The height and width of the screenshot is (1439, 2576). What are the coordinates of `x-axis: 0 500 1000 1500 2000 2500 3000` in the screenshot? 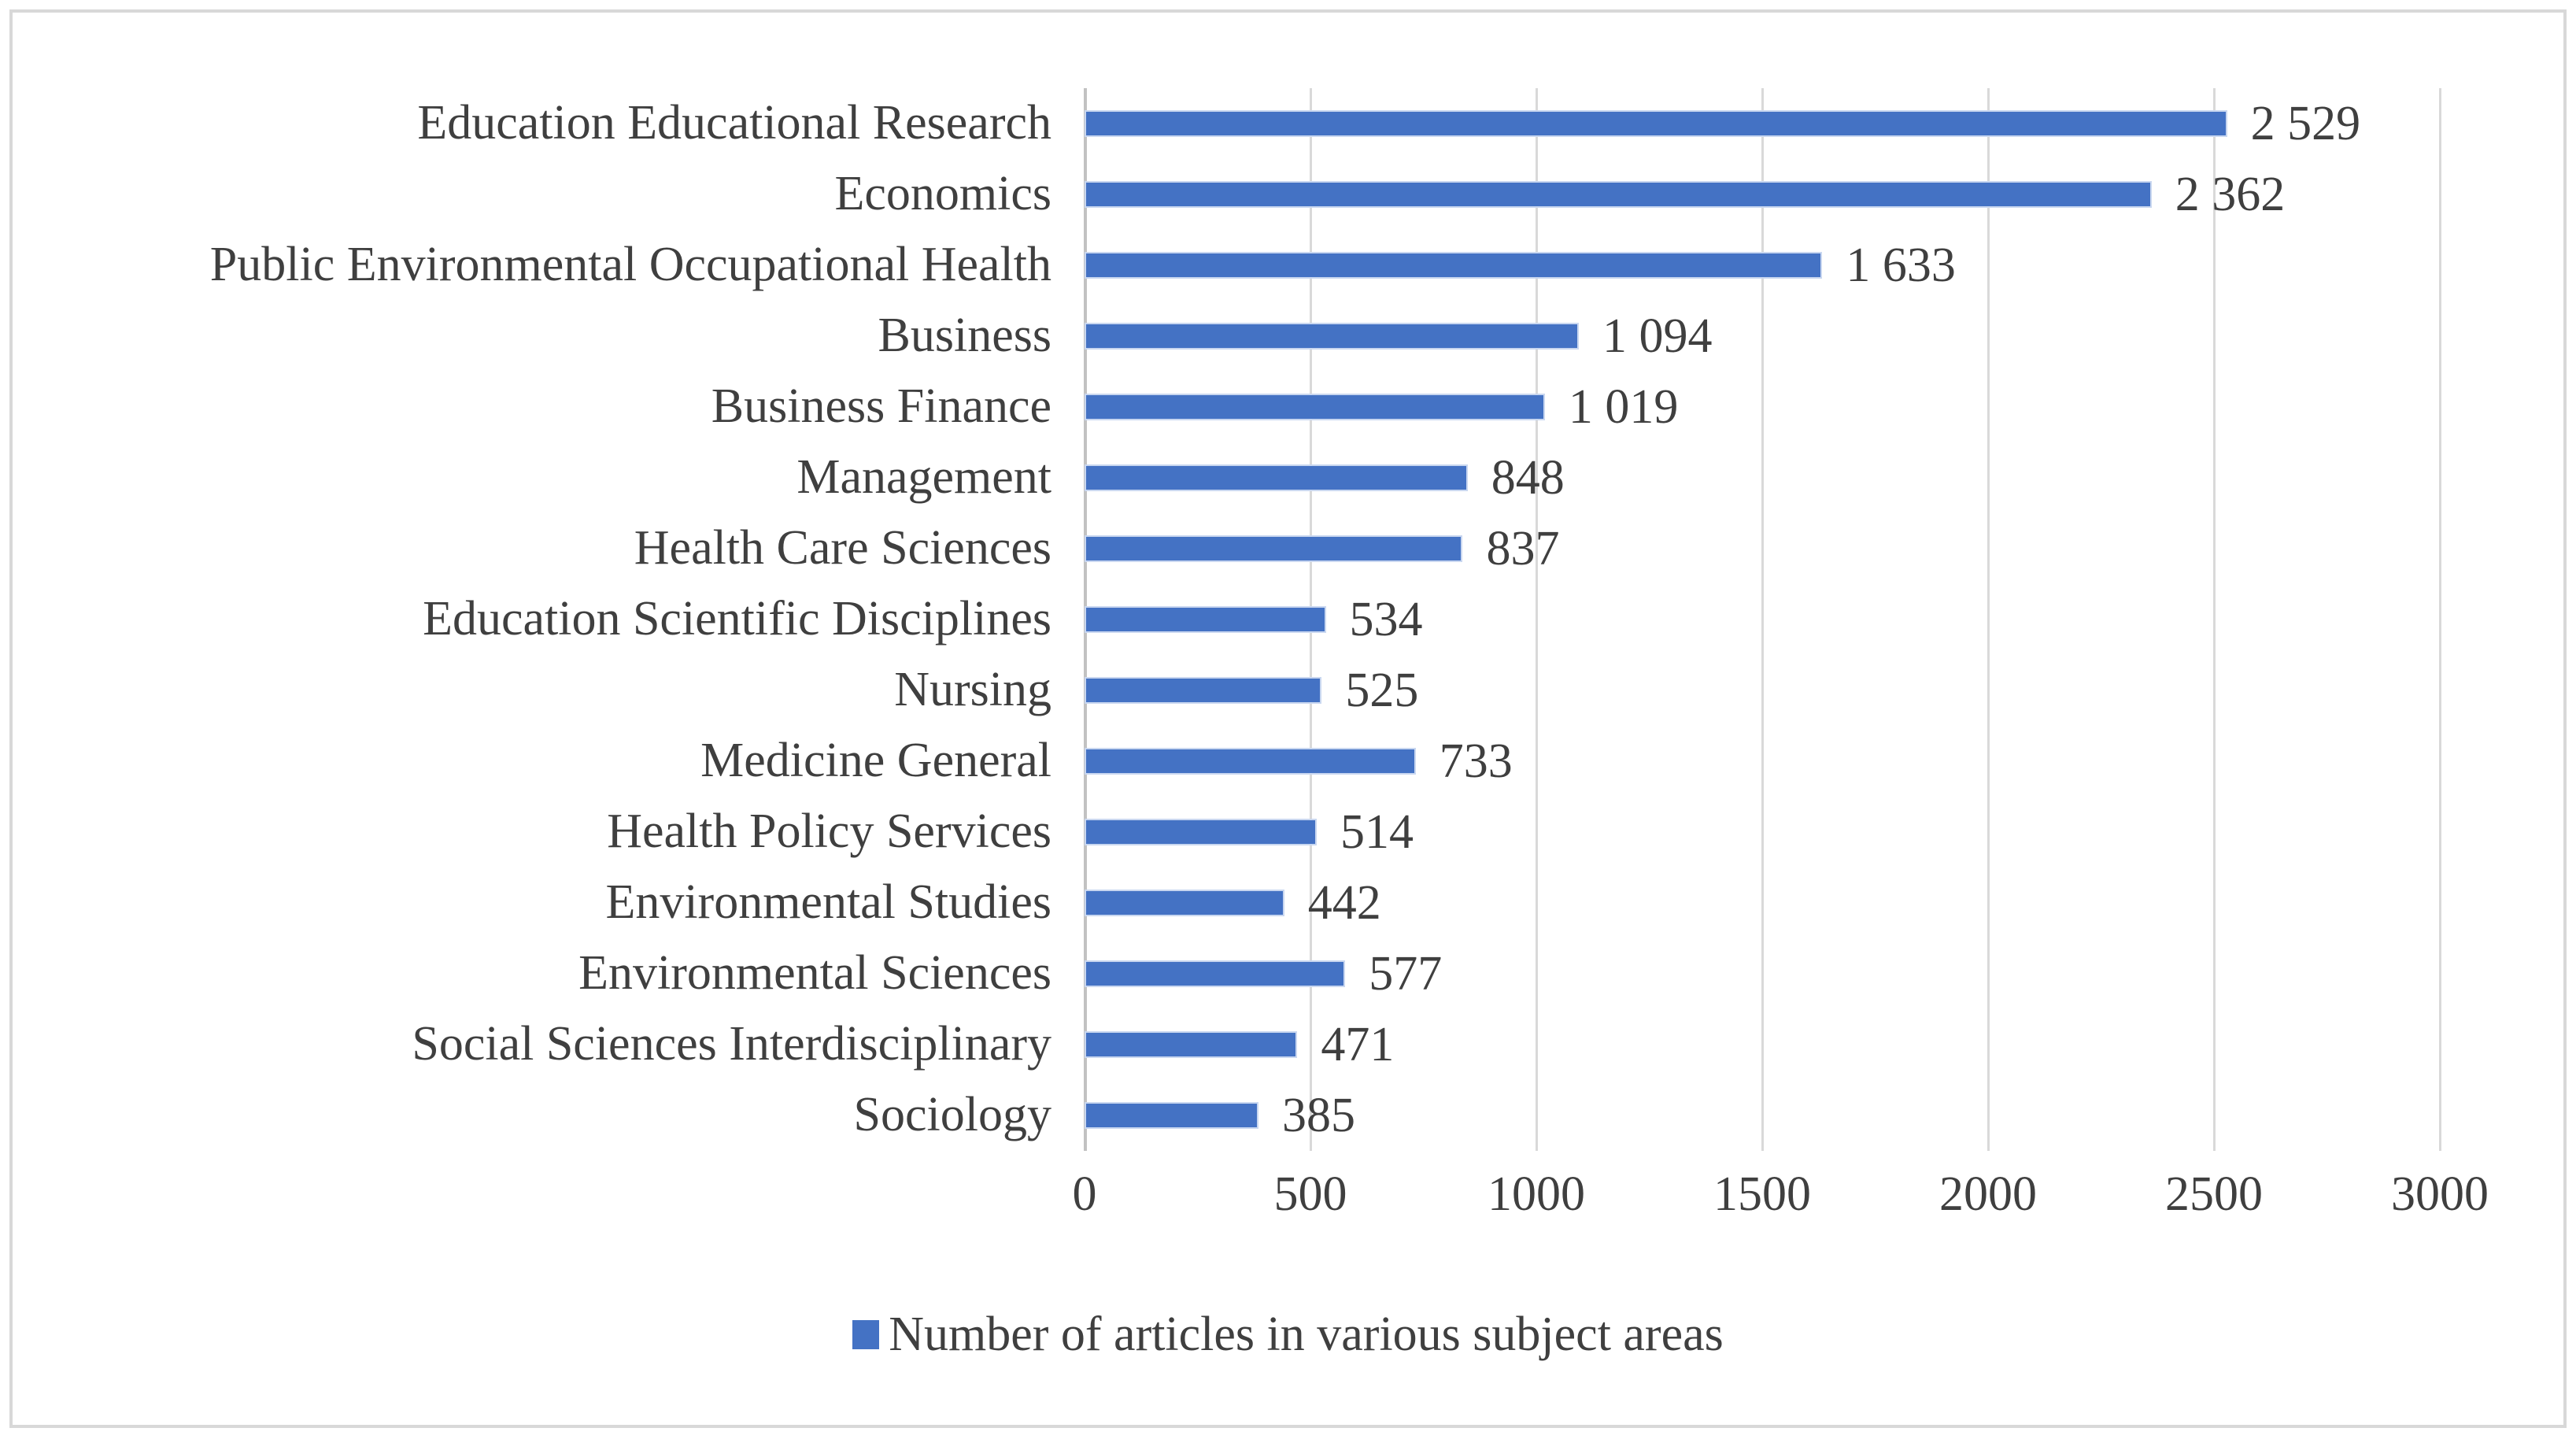 It's located at (1781, 1204).